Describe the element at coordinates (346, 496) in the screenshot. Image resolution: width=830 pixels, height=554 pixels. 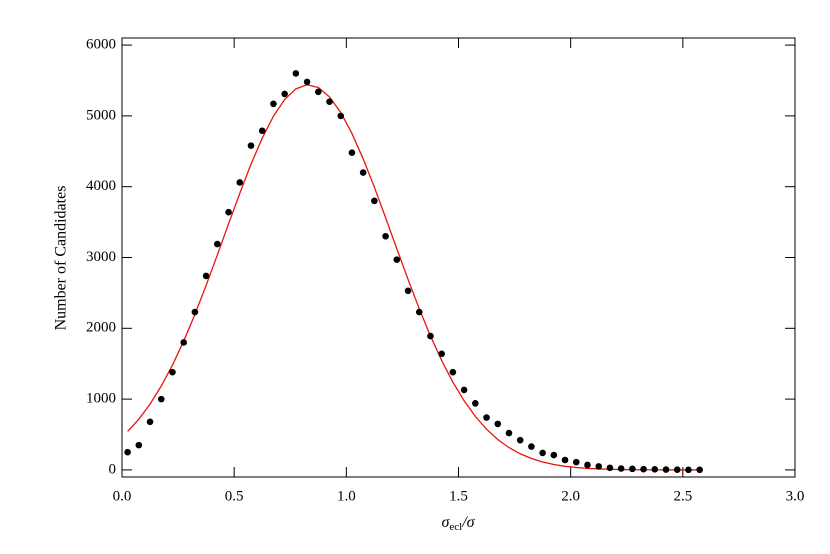
I see `x-tick-label: 1.0` at that location.